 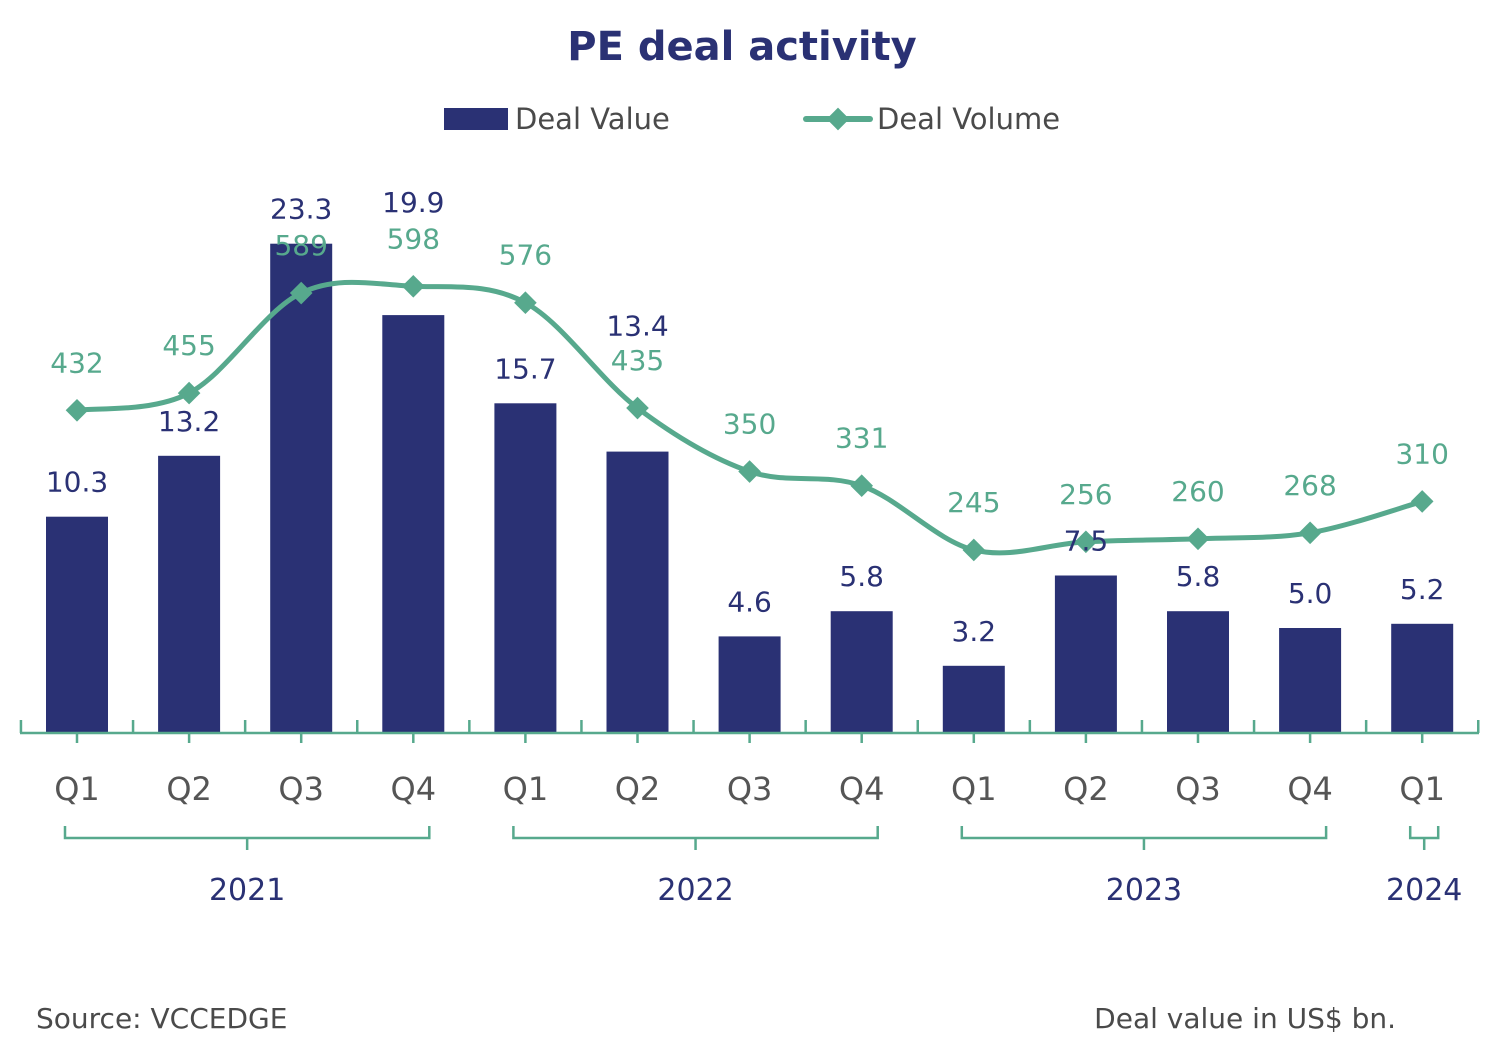 I want to click on data-label-deal-volume: 598, so click(x=413, y=238).